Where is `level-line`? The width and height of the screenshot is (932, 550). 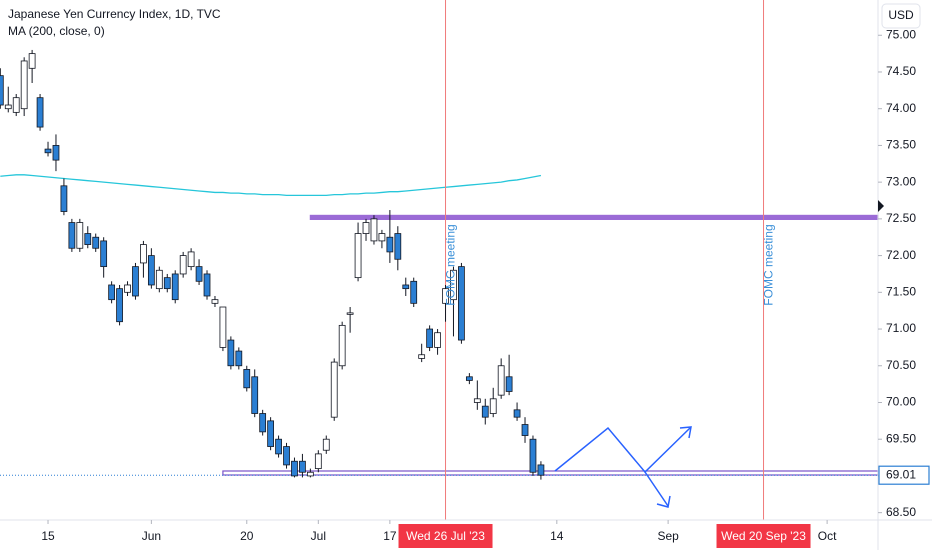
level-line is located at coordinates (594, 217).